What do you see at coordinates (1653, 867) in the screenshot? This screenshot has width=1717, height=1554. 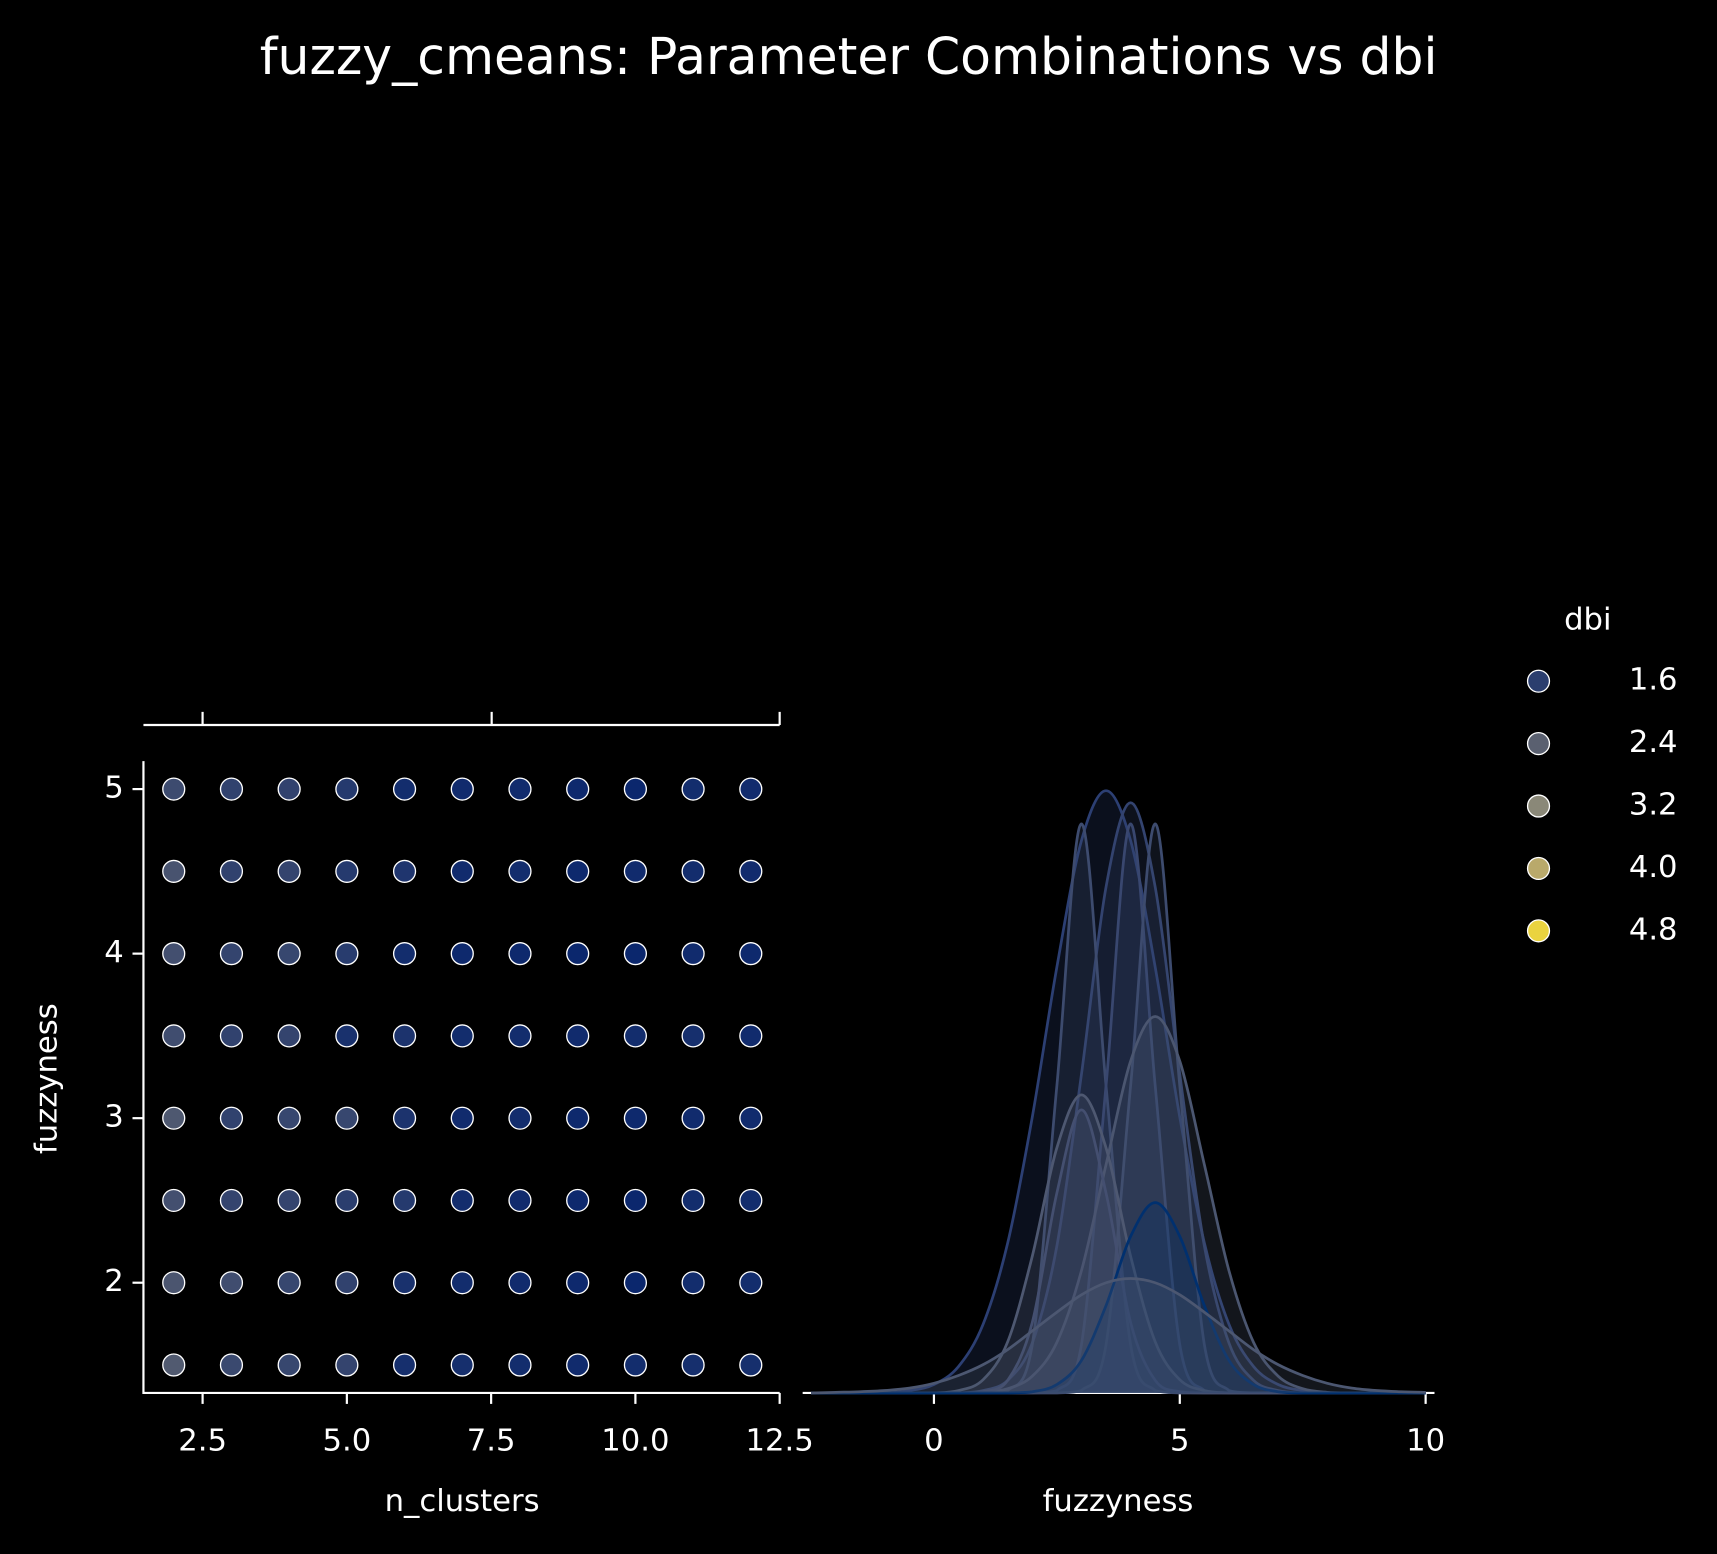 I see `legend-label: 4.0` at bounding box center [1653, 867].